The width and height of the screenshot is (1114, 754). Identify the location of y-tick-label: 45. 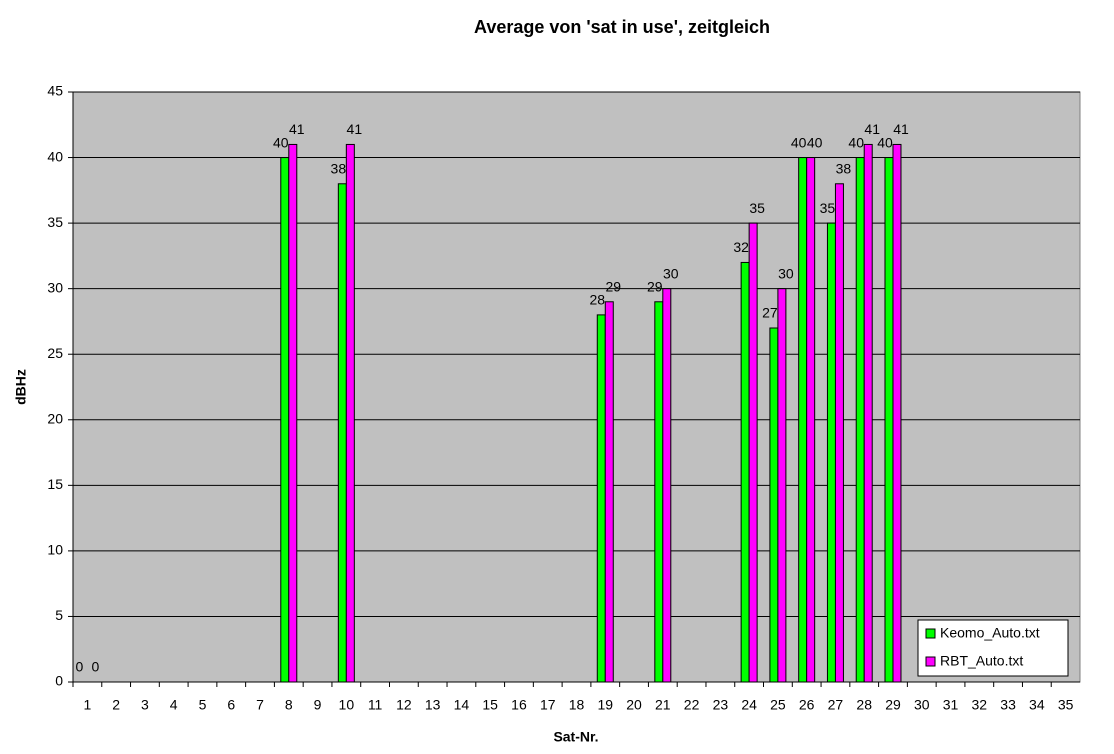
(55, 91).